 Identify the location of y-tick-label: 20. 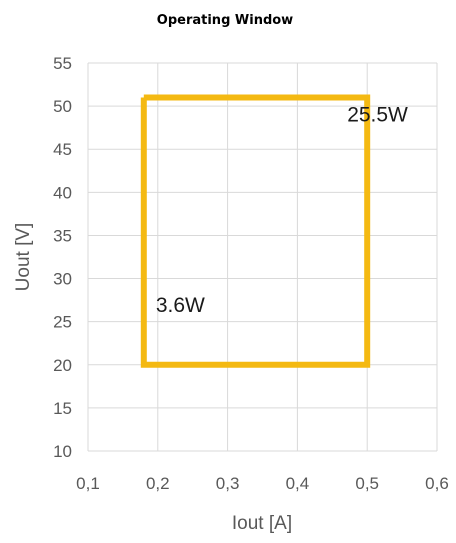
(62, 365).